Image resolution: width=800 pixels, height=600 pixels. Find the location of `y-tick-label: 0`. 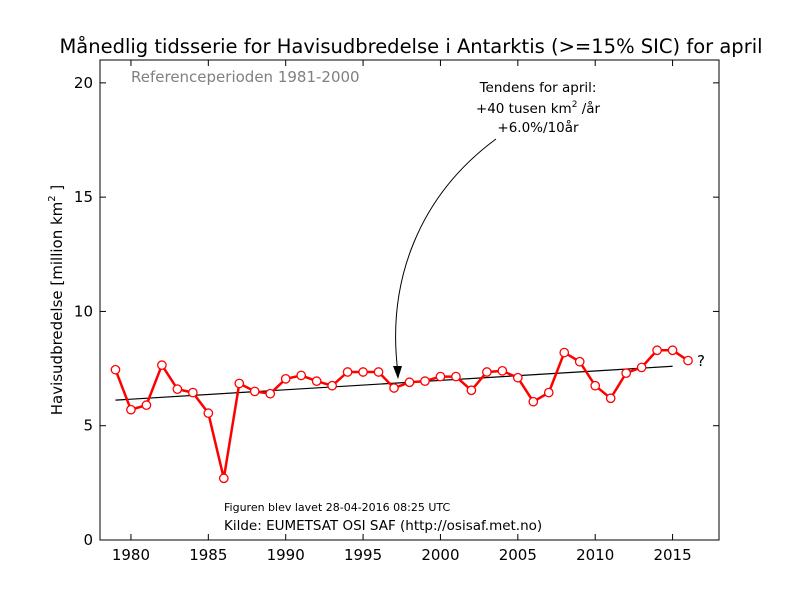

y-tick-label: 0 is located at coordinates (88, 540).